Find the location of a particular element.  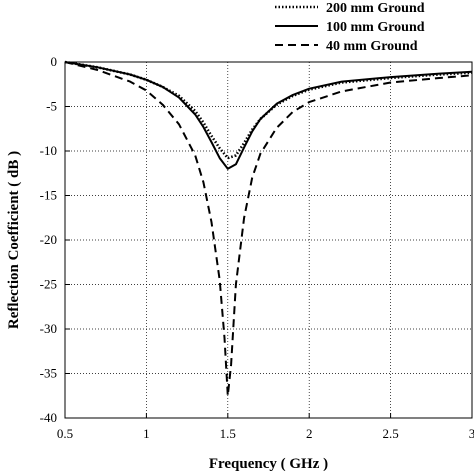

y-tick-label: -25 is located at coordinates (48, 284).